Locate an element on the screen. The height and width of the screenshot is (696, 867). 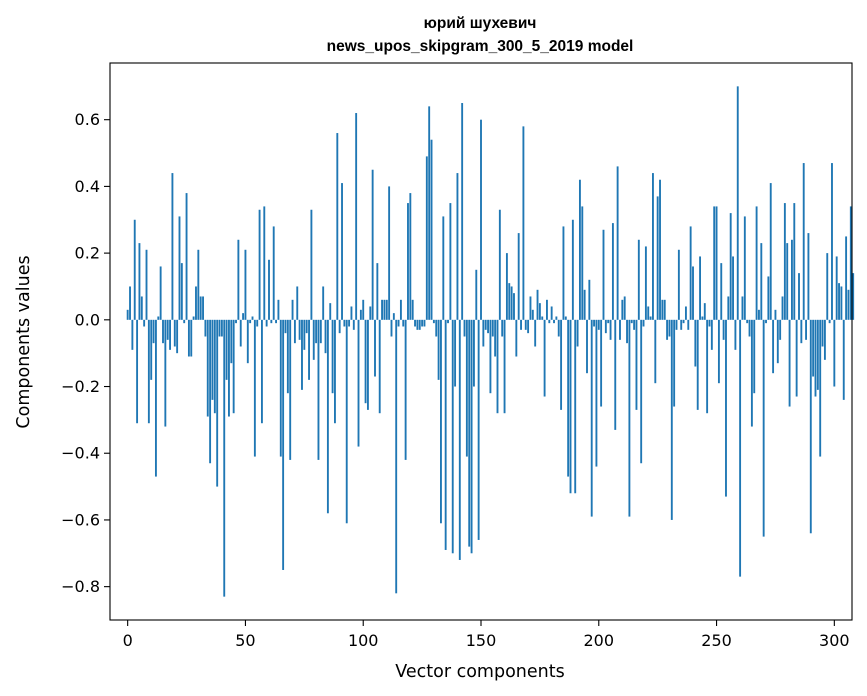
x-tick-label: 100 is located at coordinates (363, 640).